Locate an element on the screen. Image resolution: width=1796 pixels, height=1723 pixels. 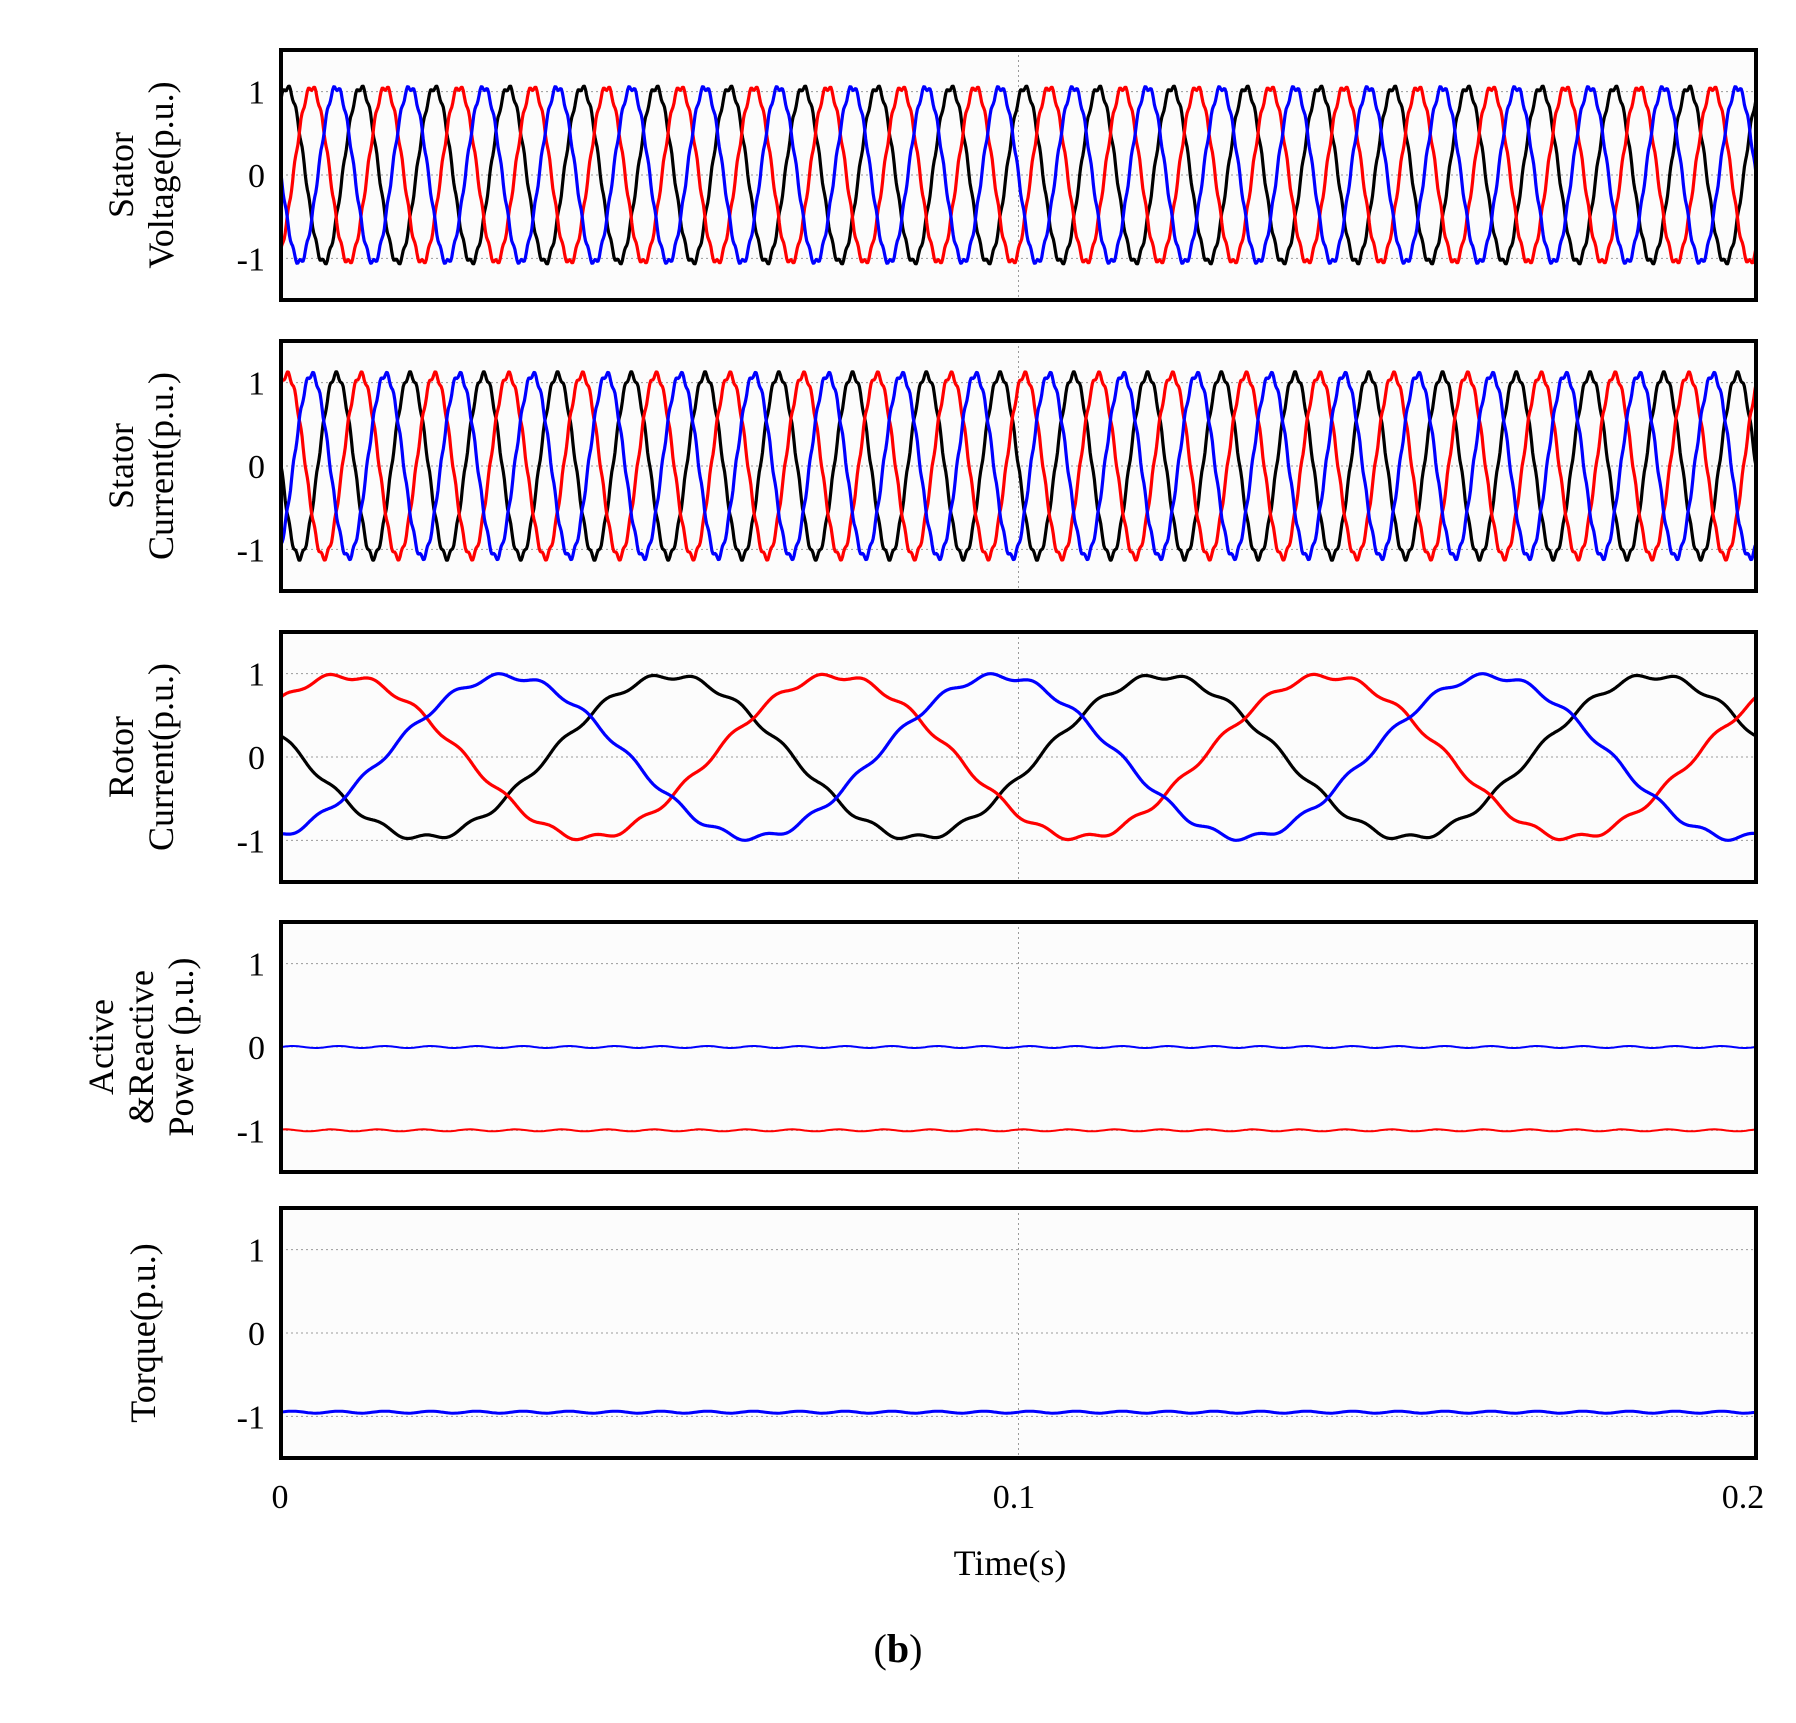
x-axis-label: Time(s) is located at coordinates (1010, 1563).